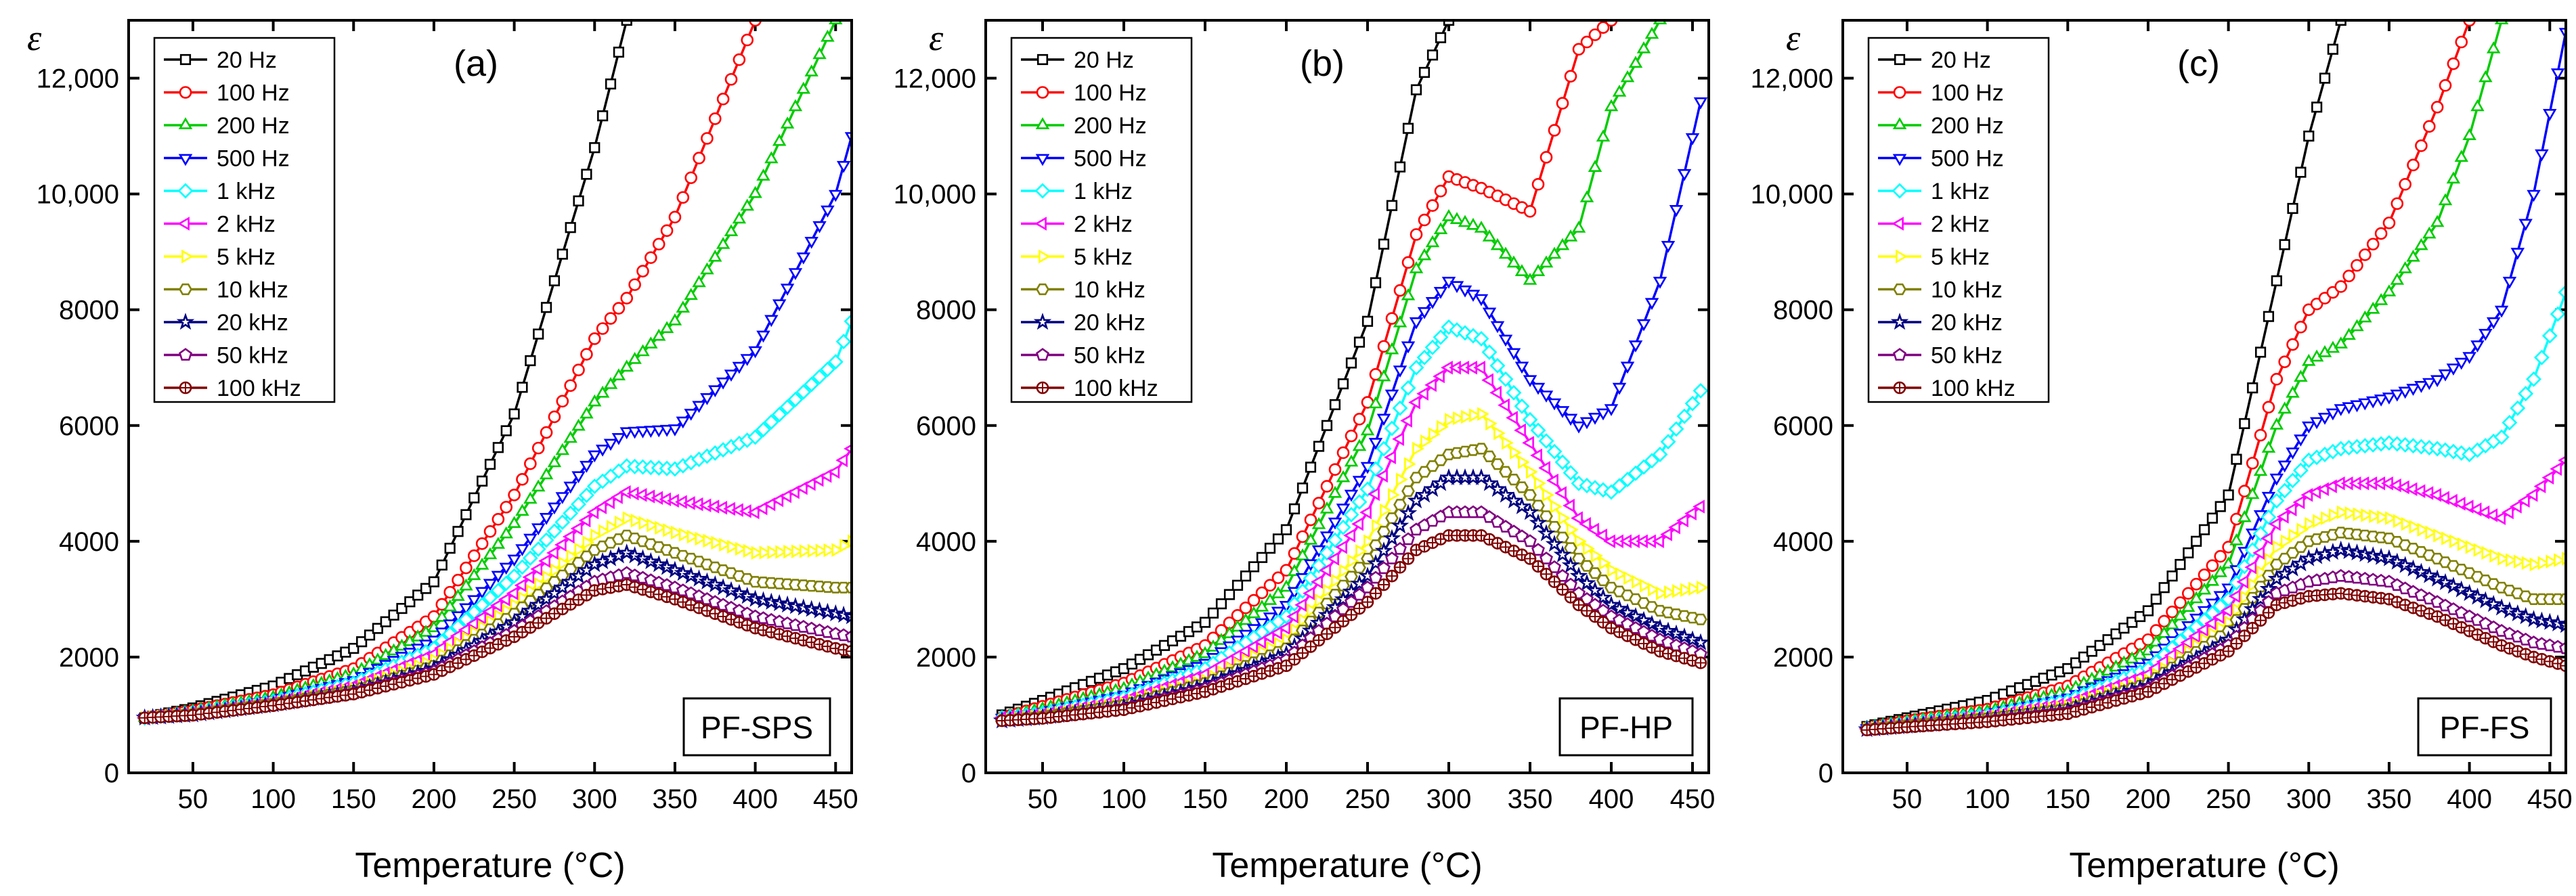 The image size is (2576, 896). What do you see at coordinates (756, 727) in the screenshot?
I see `sample-label-box` at bounding box center [756, 727].